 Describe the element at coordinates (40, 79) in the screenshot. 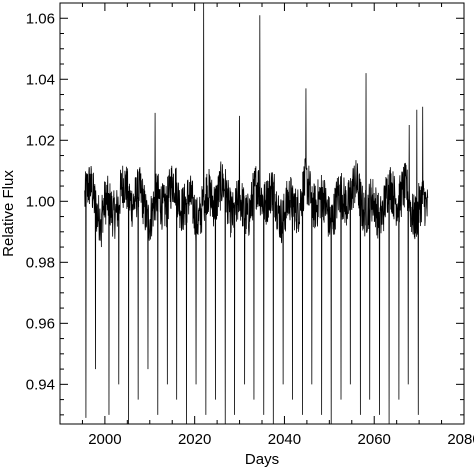

I see `y-tick-label: 1.04` at that location.